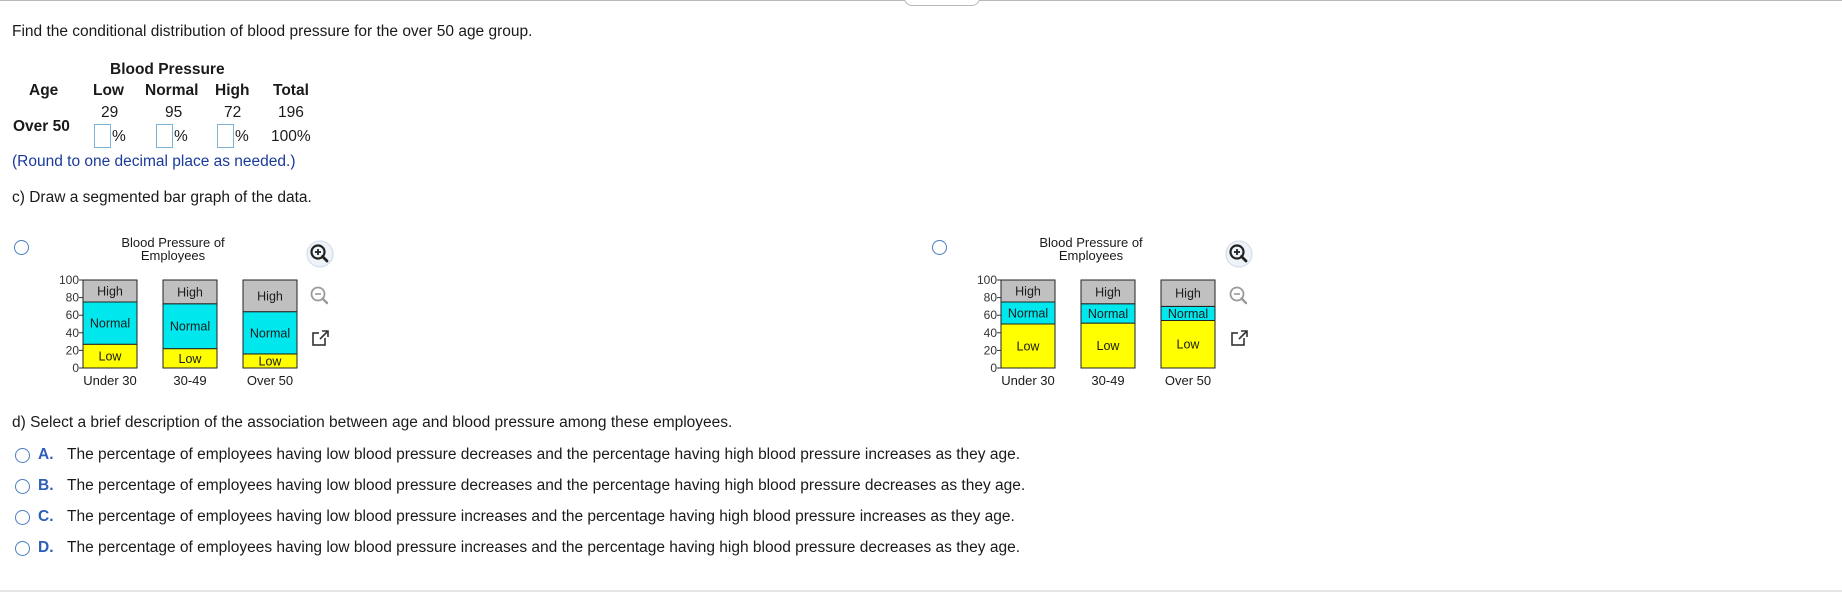  I want to click on chart-option-1-radio, so click(21, 247).